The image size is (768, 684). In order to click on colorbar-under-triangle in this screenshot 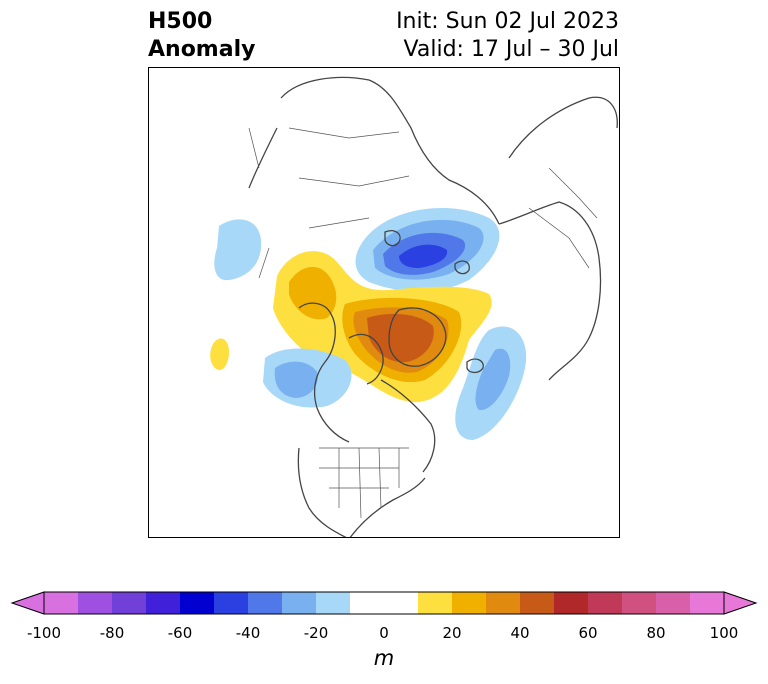, I will do `click(27, 603)`.